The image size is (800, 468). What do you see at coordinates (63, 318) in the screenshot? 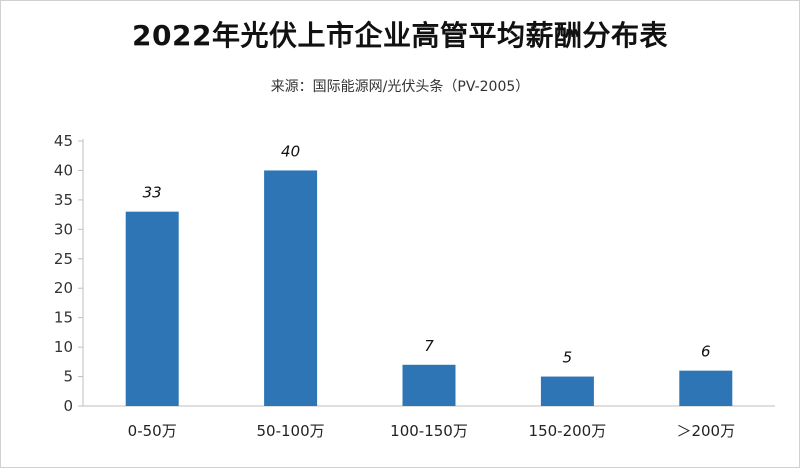
I see `y-tick-label: 15` at bounding box center [63, 318].